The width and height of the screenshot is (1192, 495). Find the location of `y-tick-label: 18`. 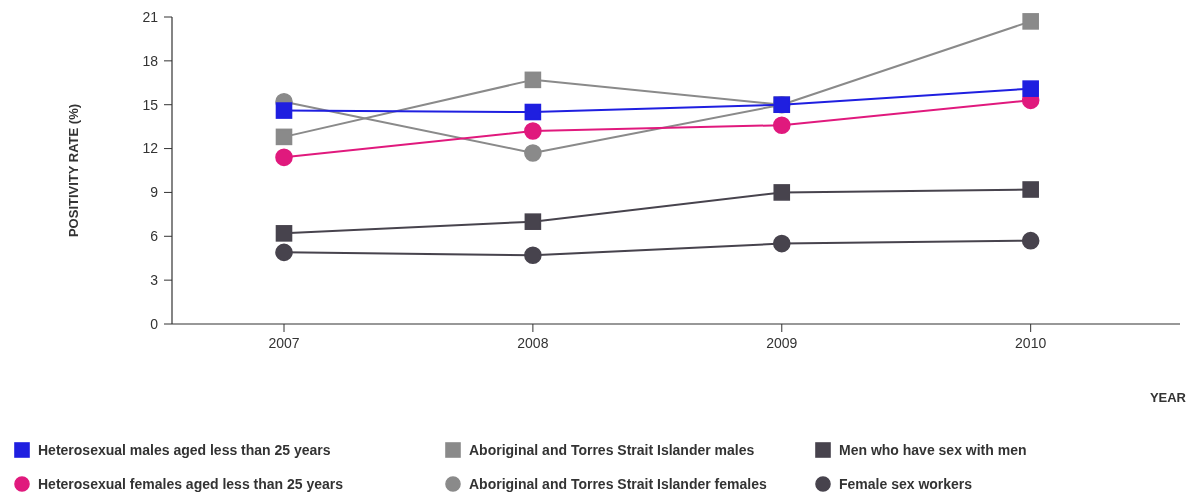

y-tick-label: 18 is located at coordinates (150, 60).